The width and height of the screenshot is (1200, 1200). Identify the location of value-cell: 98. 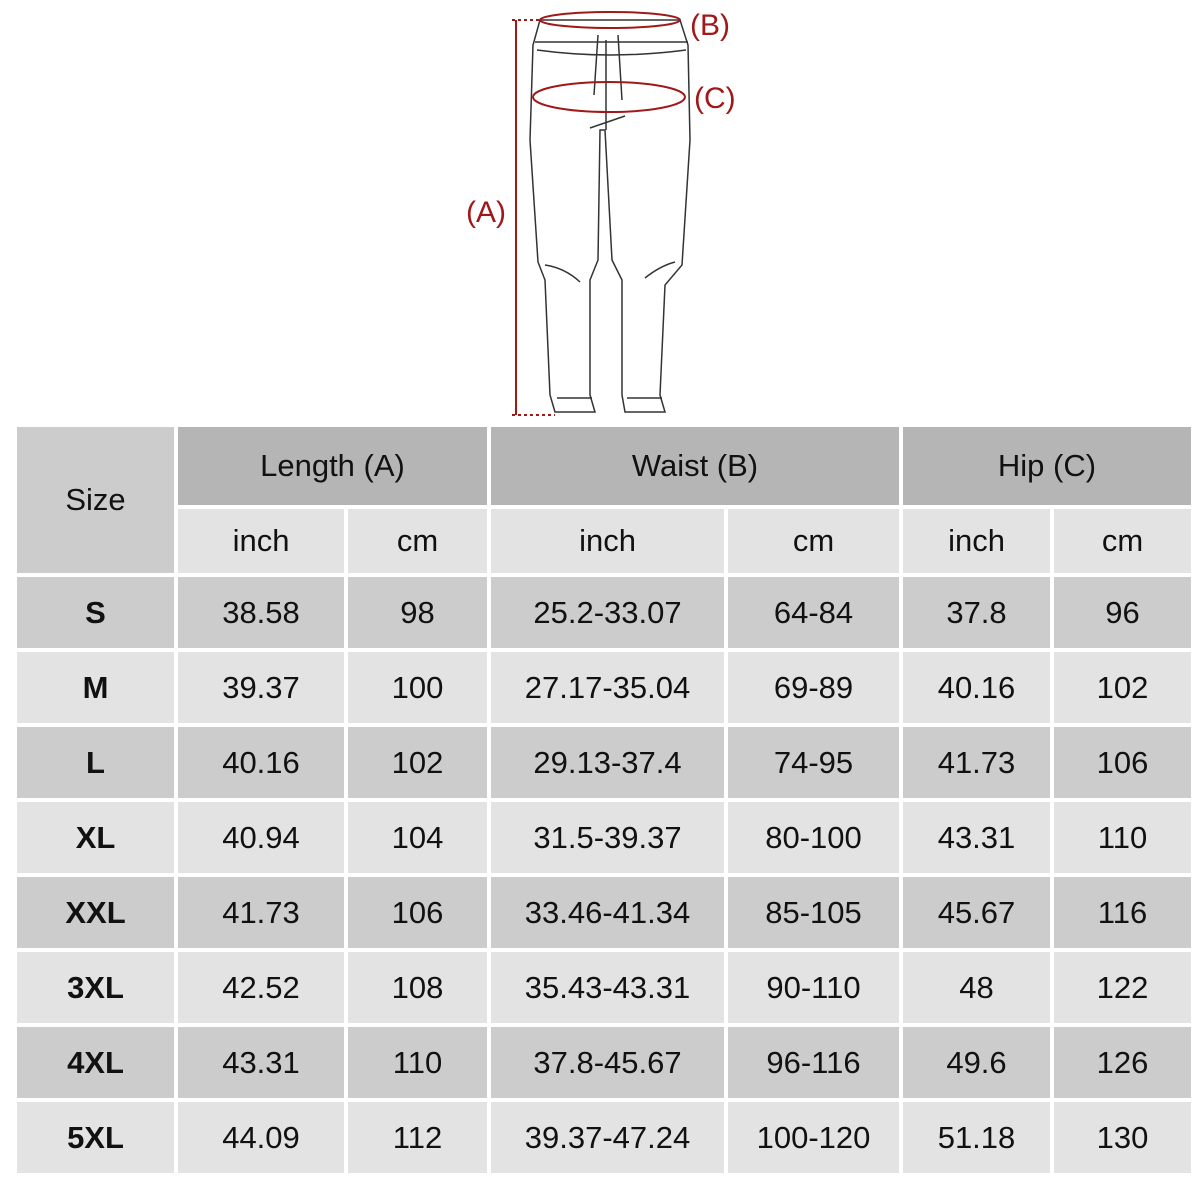
(417, 612).